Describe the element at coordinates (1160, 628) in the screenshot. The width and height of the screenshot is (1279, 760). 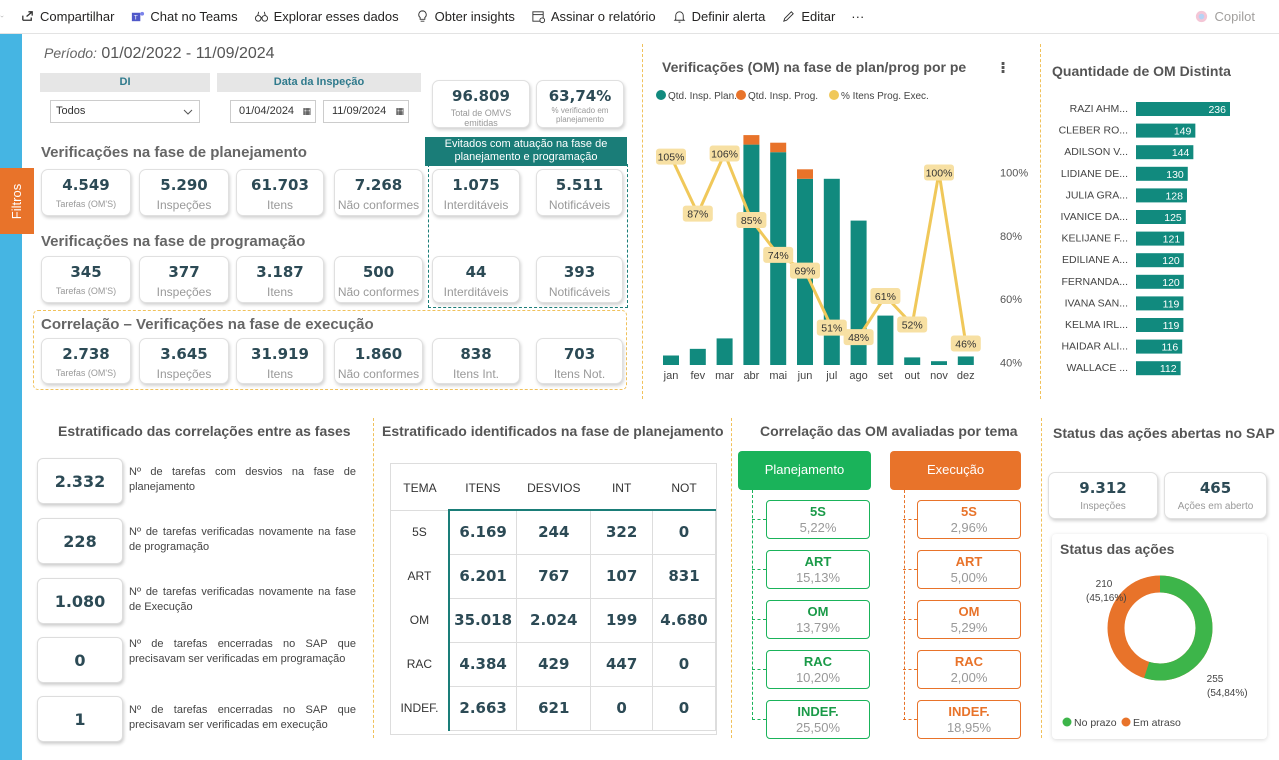
I see `donut-slice-prazo` at that location.